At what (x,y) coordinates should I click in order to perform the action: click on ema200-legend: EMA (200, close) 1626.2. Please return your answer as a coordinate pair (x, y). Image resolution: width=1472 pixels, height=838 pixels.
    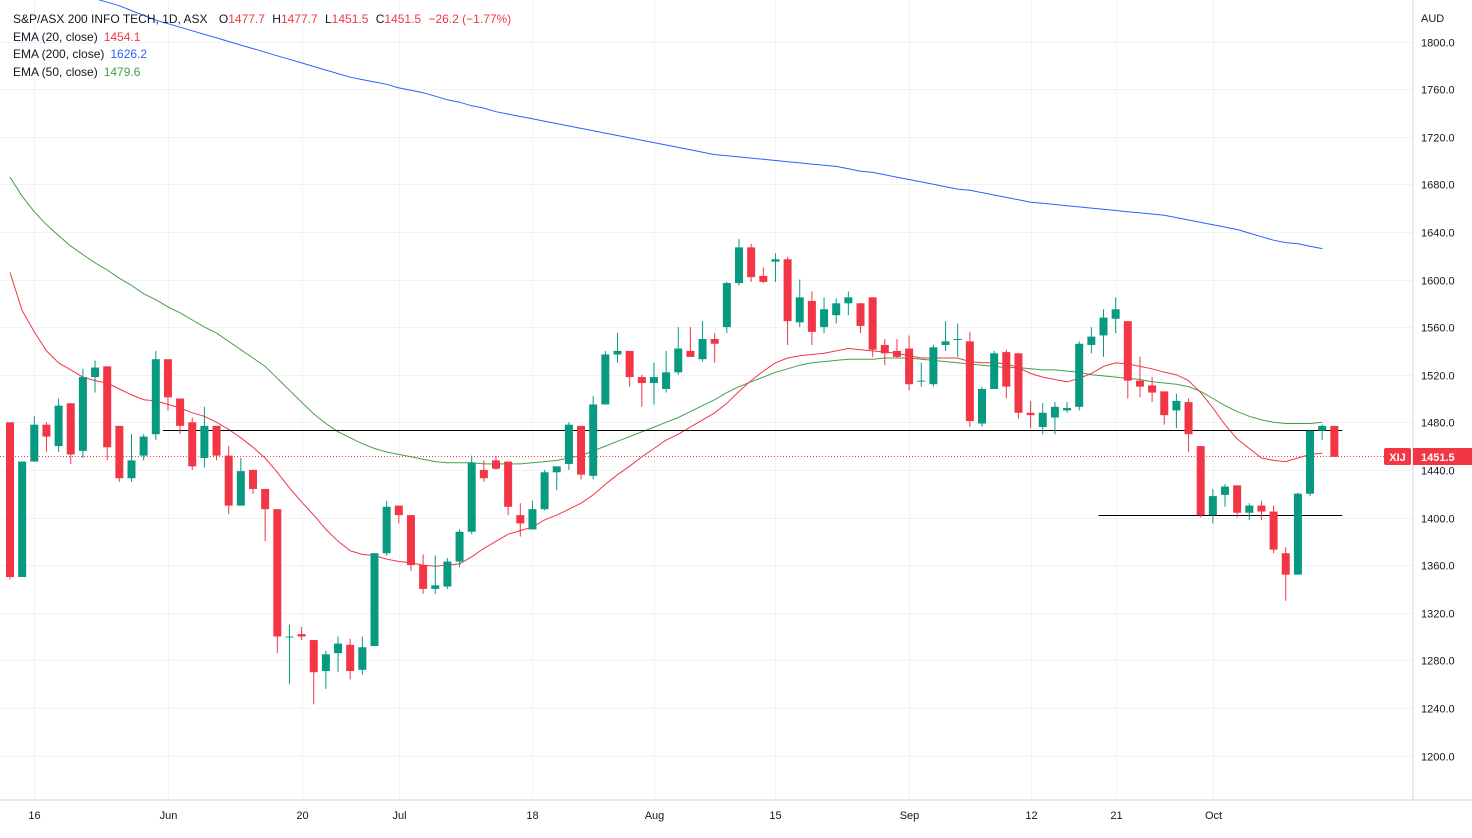
    Looking at the image, I should click on (262, 55).